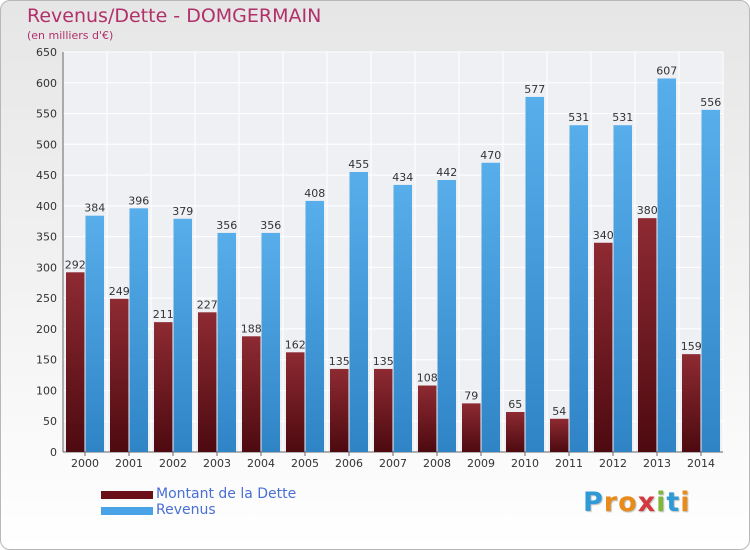  I want to click on x-tick-label: 2013, so click(657, 463).